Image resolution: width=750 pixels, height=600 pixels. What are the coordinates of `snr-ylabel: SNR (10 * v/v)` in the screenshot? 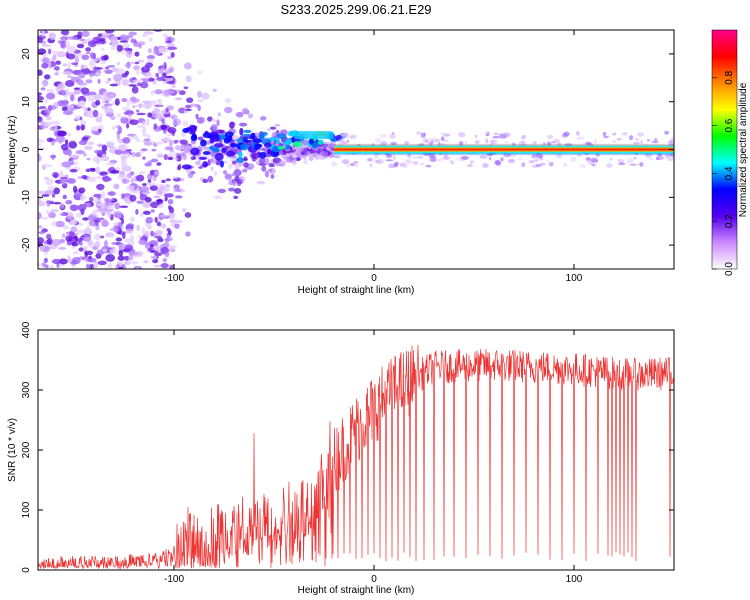 It's located at (12, 450).